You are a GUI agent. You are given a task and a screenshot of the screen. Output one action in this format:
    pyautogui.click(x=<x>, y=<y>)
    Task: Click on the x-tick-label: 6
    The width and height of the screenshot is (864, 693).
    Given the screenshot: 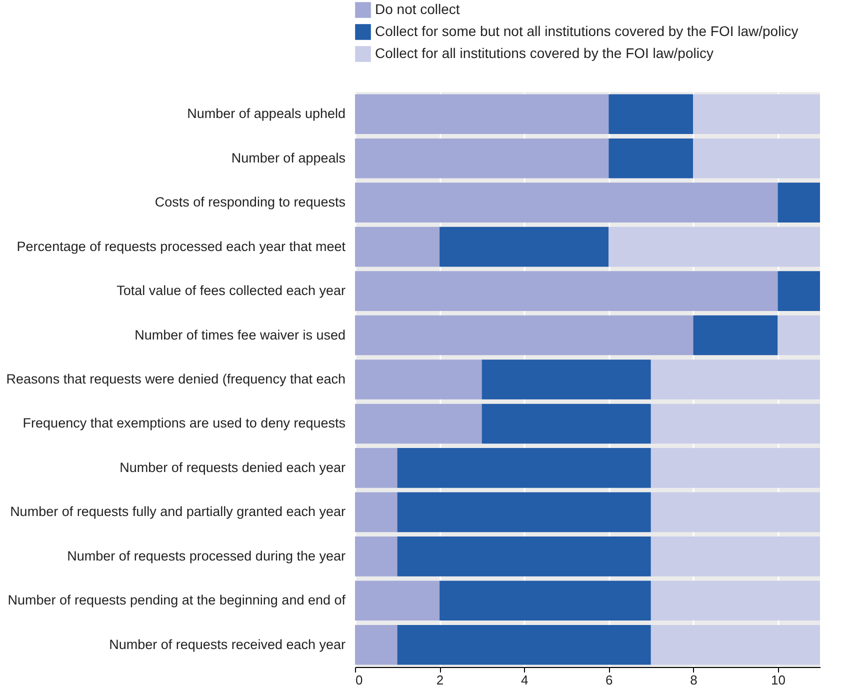 What is the action you would take?
    pyautogui.click(x=609, y=680)
    